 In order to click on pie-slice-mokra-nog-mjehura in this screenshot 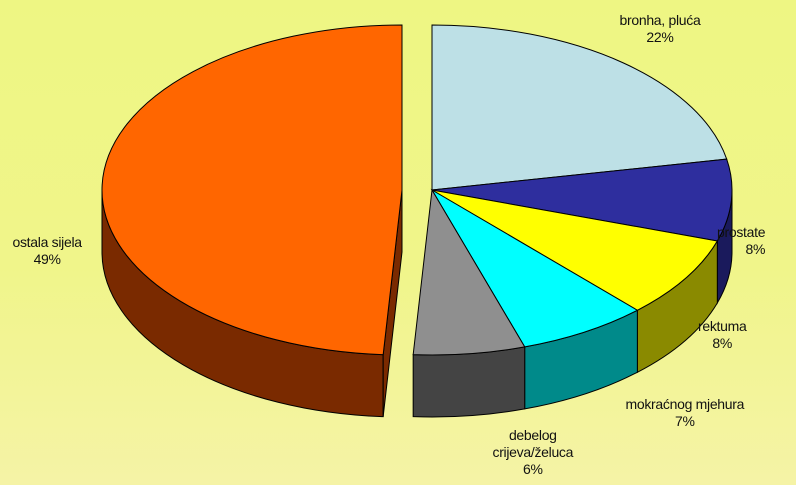, I will do `click(534, 268)`.